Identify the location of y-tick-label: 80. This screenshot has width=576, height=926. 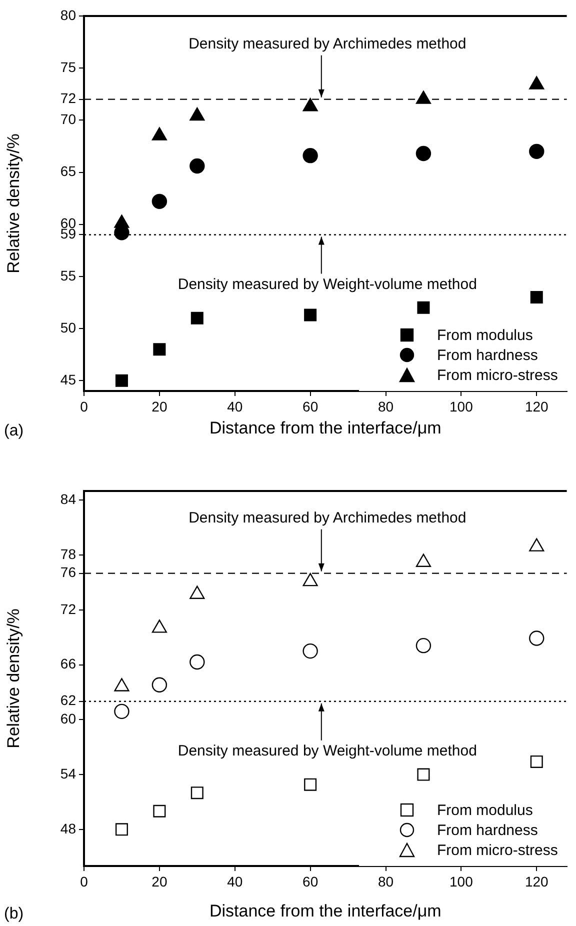
(68, 14).